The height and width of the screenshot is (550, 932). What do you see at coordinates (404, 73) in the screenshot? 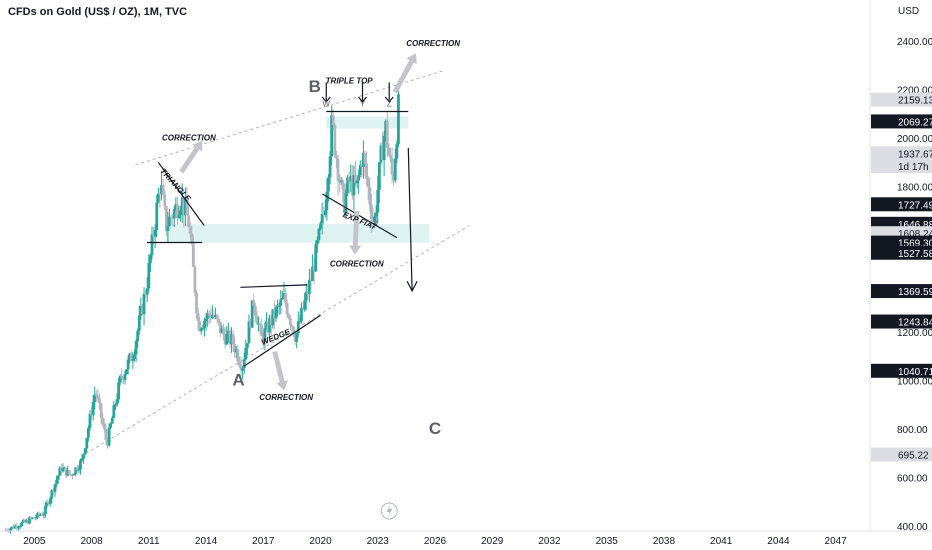
I see `correction-arrow-shape` at bounding box center [404, 73].